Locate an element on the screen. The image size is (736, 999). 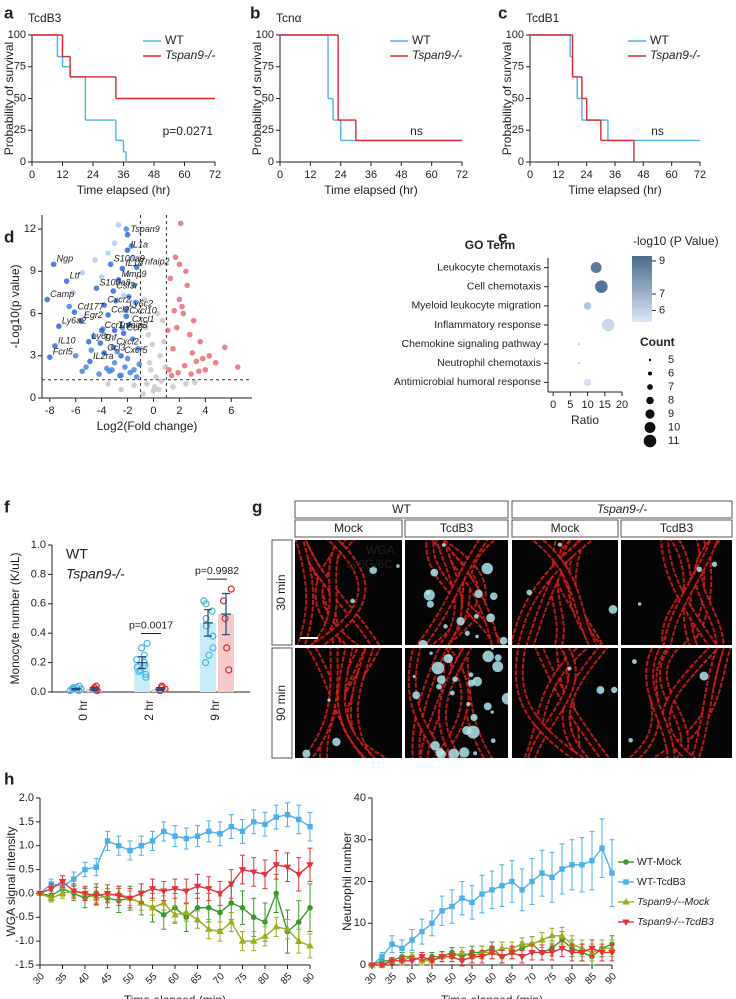
x-axis-label: Ratio is located at coordinates (585, 420).